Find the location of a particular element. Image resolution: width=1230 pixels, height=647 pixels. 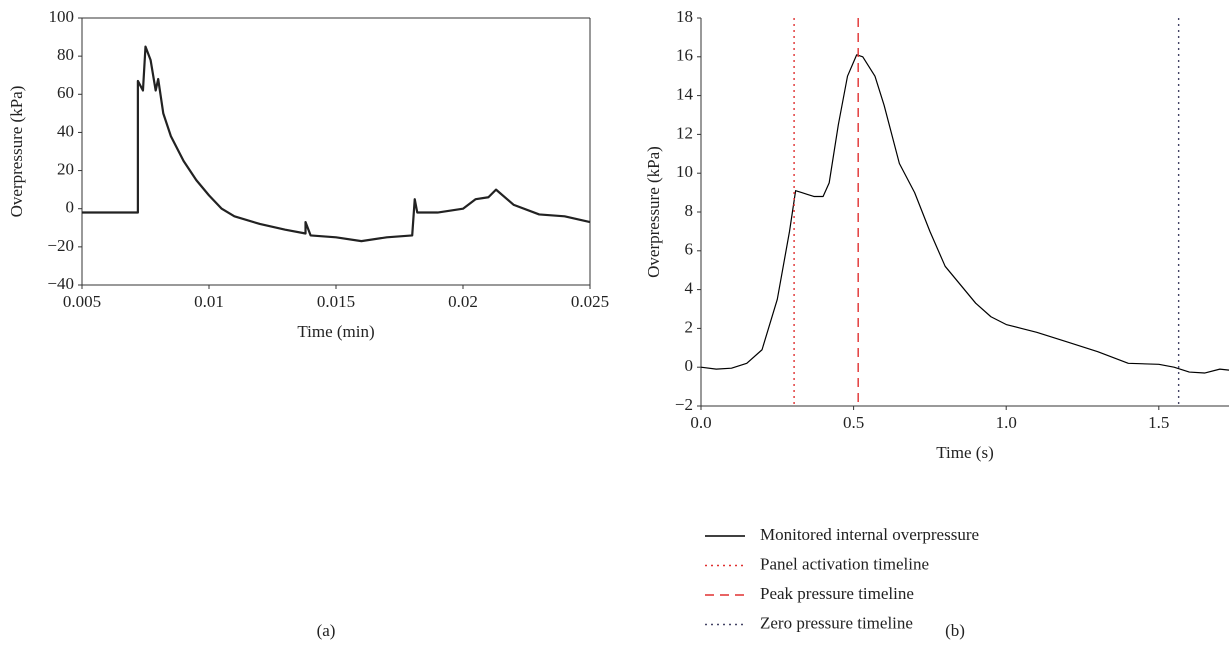

legend-label: Zero pressure timeline is located at coordinates (836, 622).